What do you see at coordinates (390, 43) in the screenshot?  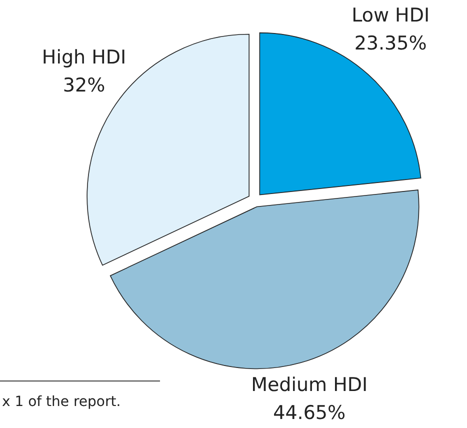 I see `data-label: 23.35%` at bounding box center [390, 43].